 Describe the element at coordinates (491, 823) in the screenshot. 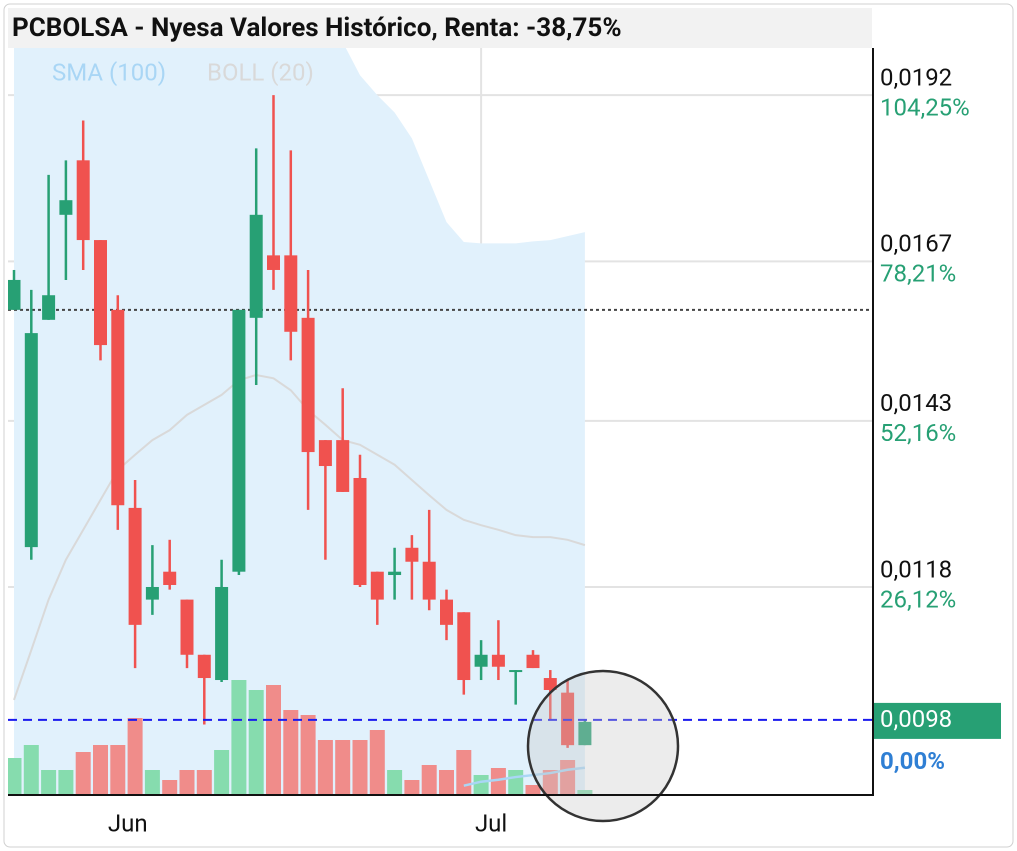

I see `x-tick-label: Jul` at that location.